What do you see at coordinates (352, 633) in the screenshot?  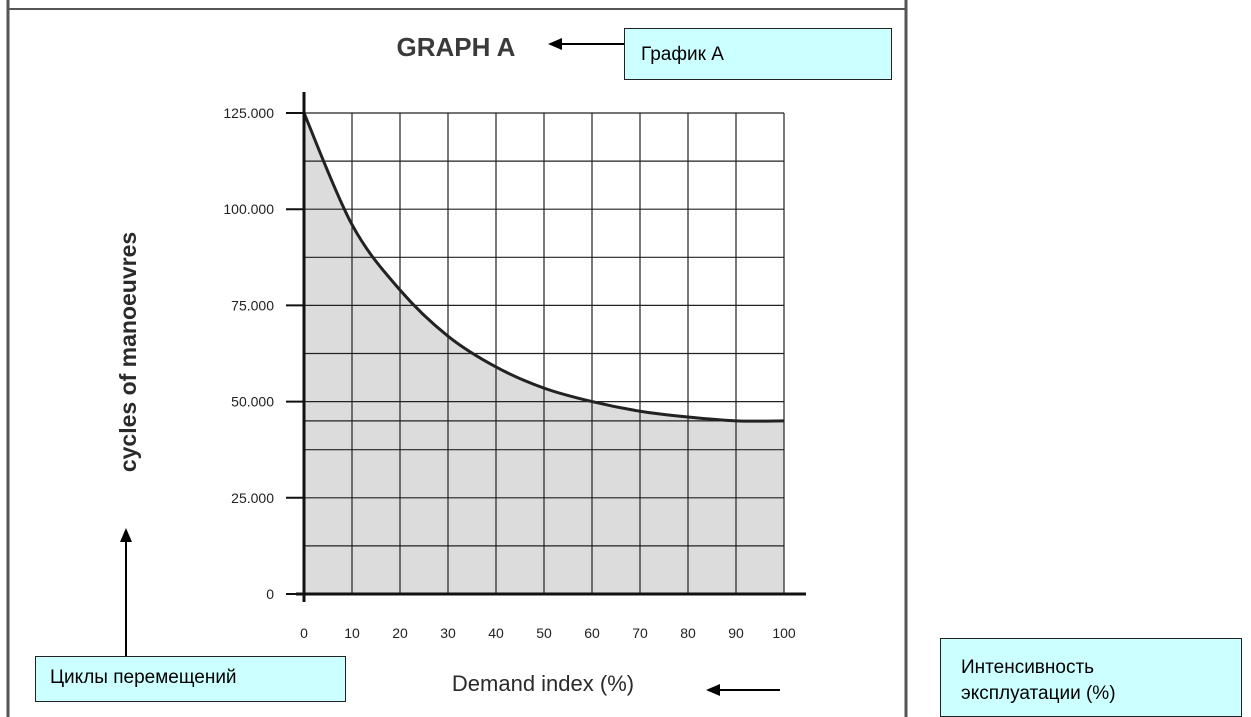 I see `x-tick-label: 10` at bounding box center [352, 633].